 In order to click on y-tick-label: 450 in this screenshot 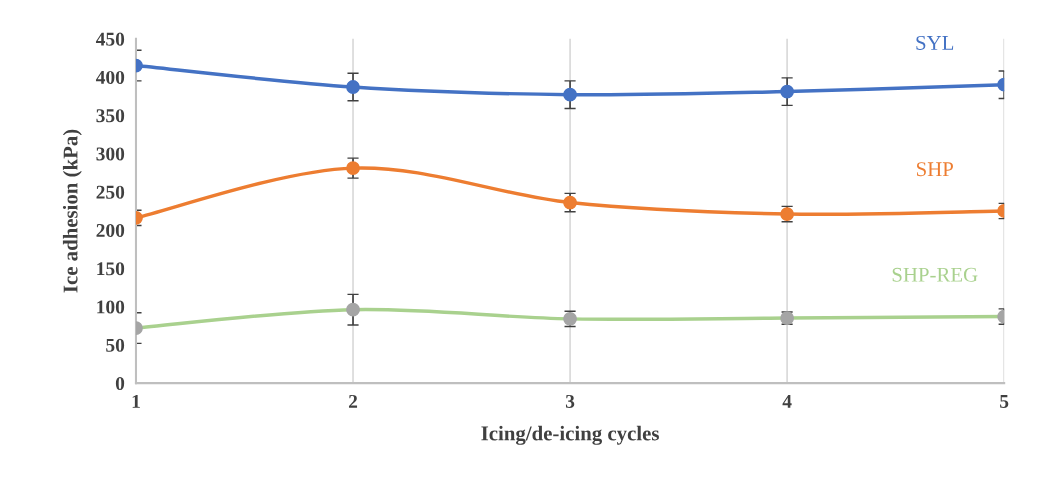, I will do `click(110, 39)`.